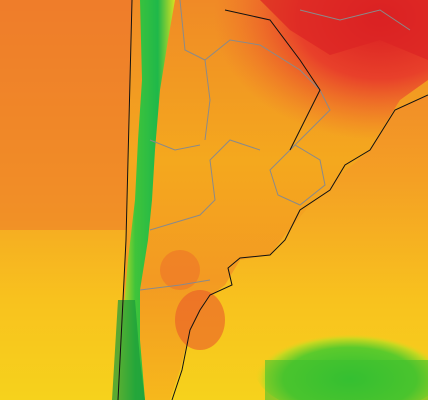 Image resolution: width=428 pixels, height=400 pixels. Describe the element at coordinates (128, 350) in the screenshot. I see `patagonia-cool` at that location.